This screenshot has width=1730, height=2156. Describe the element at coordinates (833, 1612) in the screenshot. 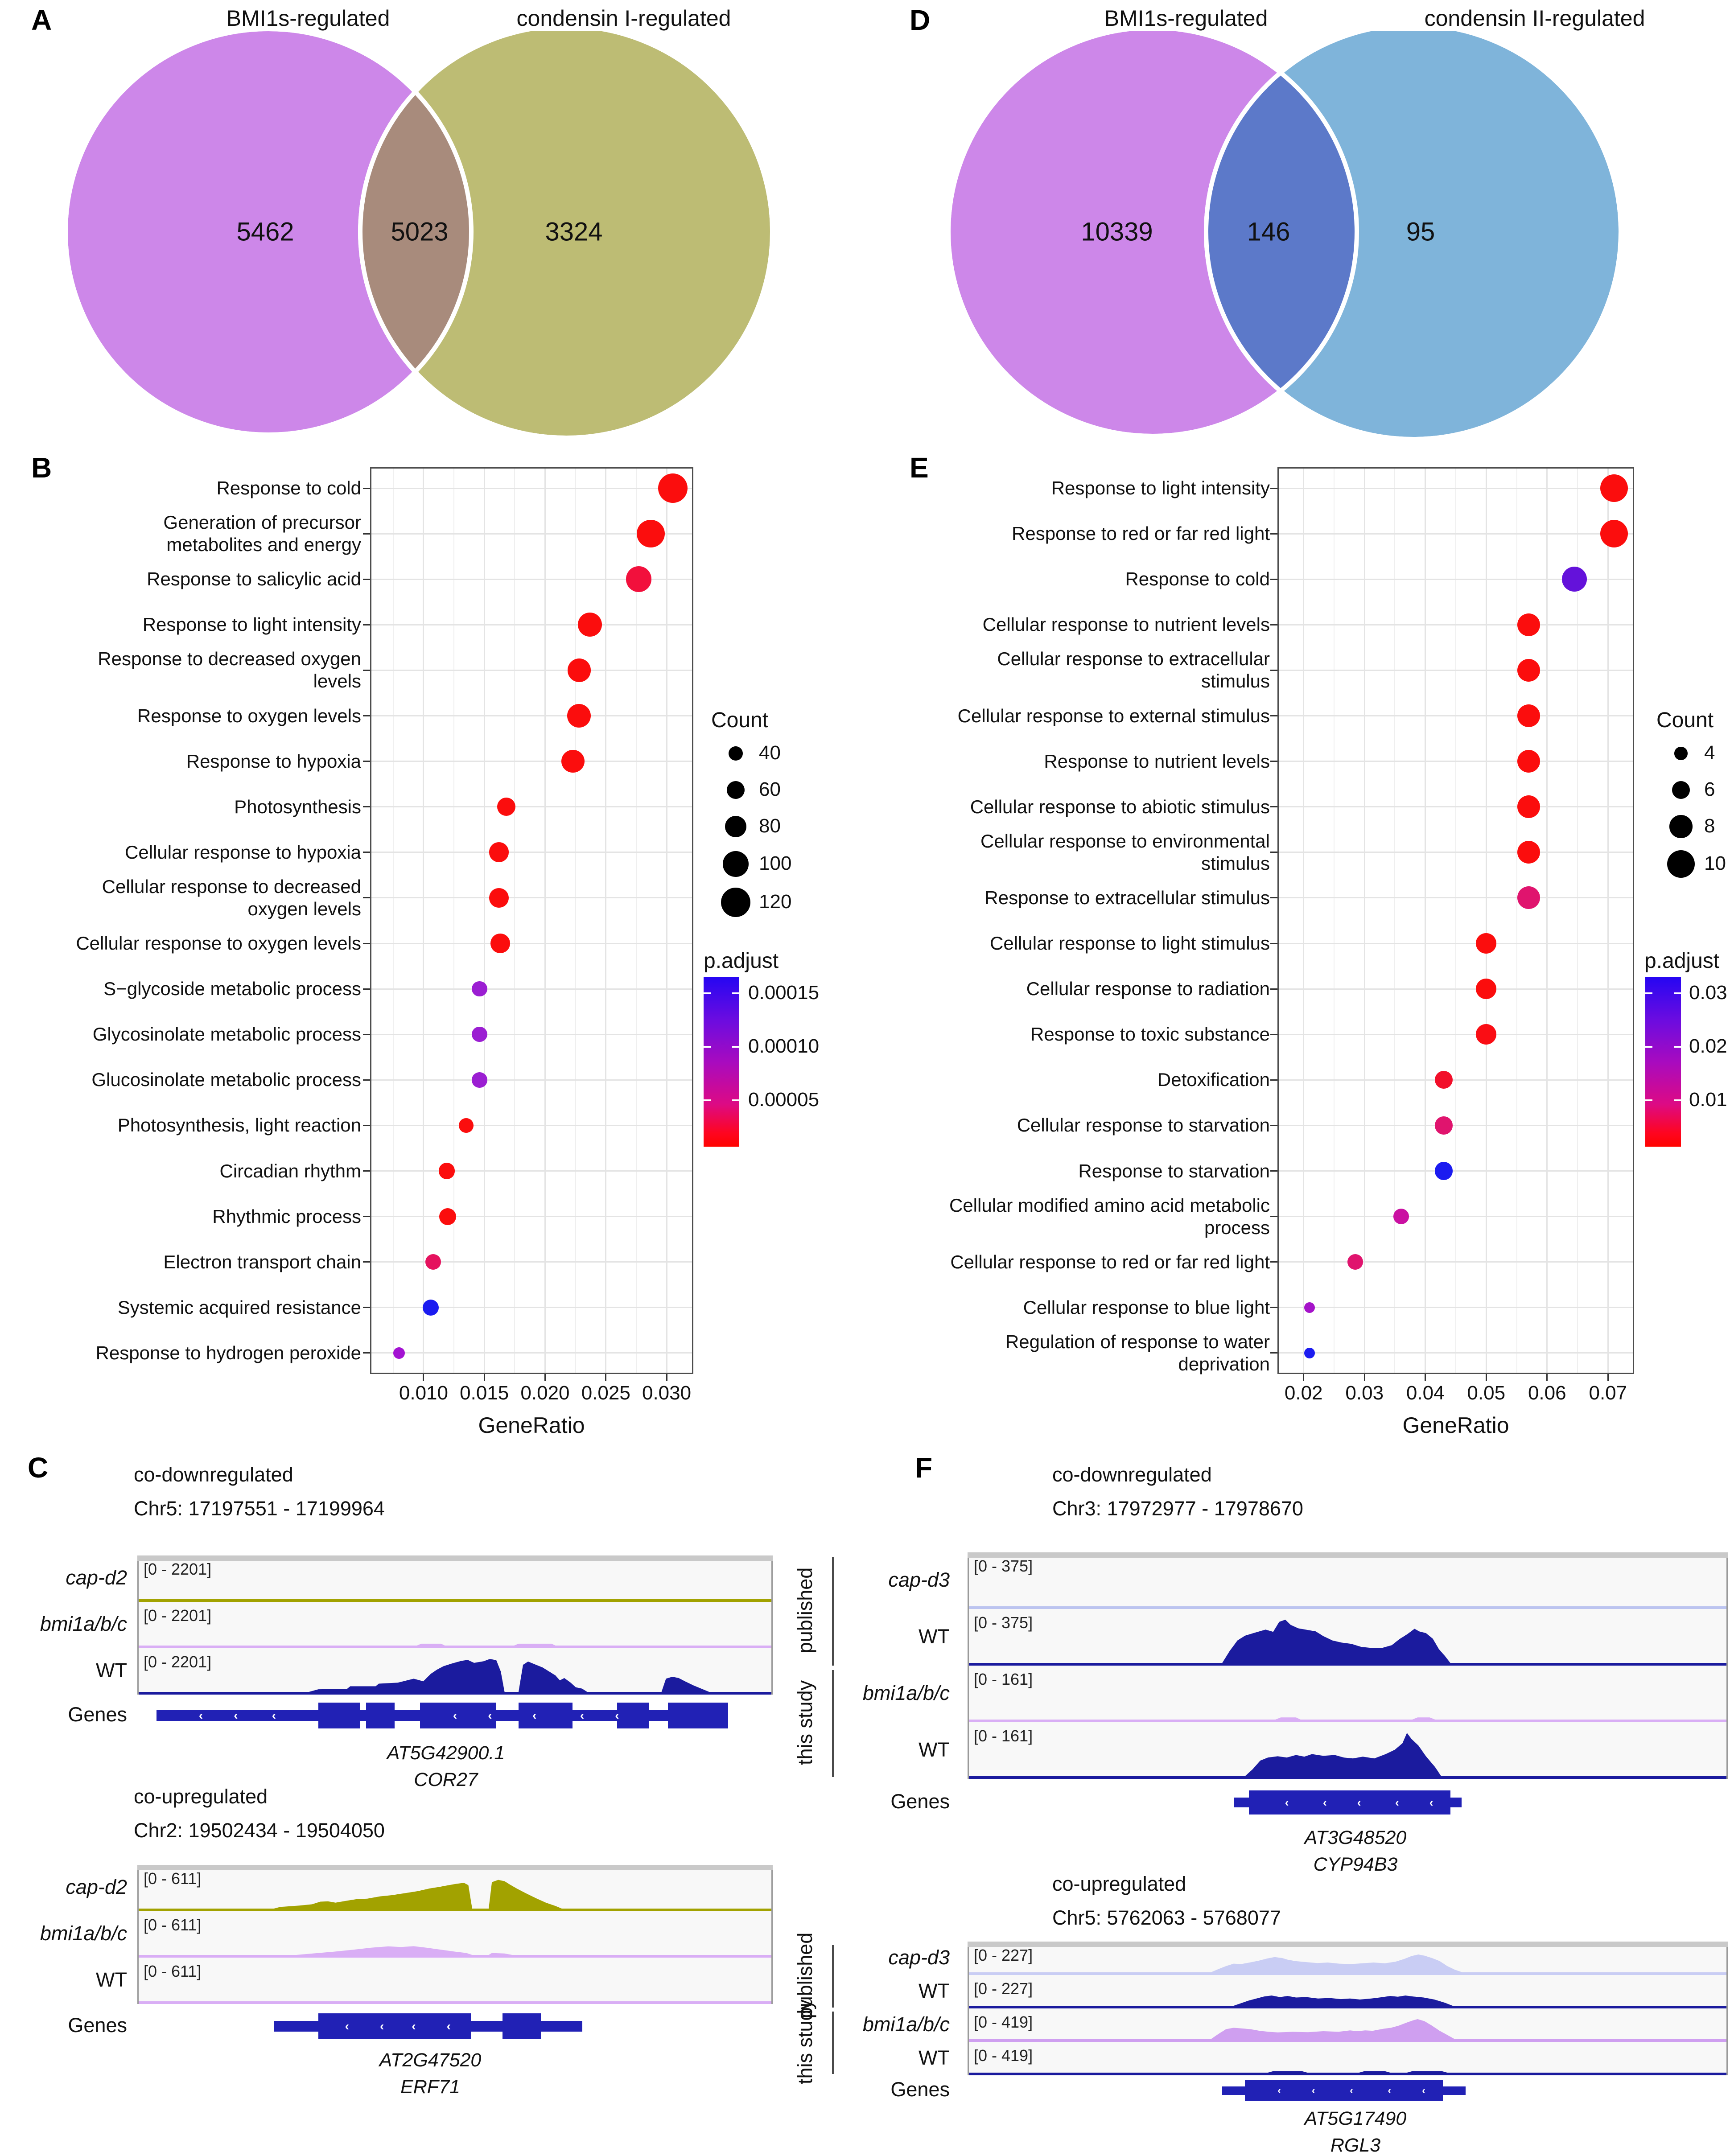

I see `group-bracket-line` at that location.